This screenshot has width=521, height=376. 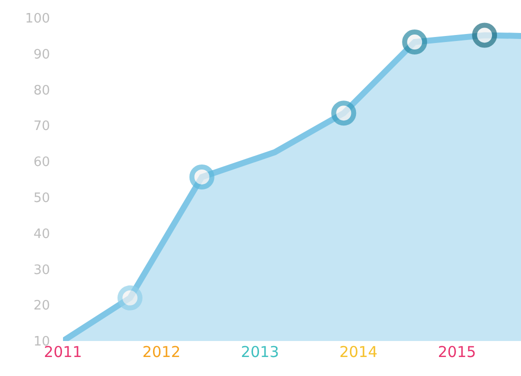 What do you see at coordinates (41, 306) in the screenshot?
I see `y-tick-label: 20` at bounding box center [41, 306].